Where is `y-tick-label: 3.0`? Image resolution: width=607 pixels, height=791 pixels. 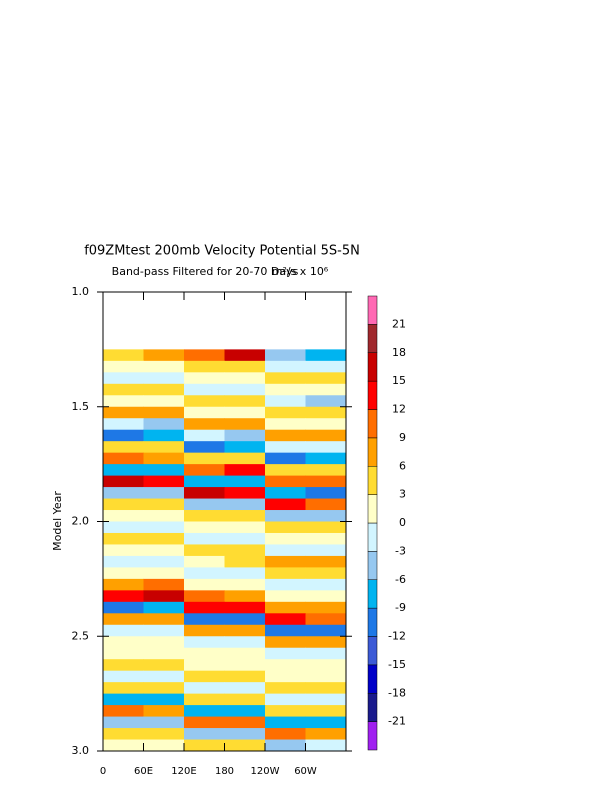
y-tick-label: 3.0 is located at coordinates (81, 750).